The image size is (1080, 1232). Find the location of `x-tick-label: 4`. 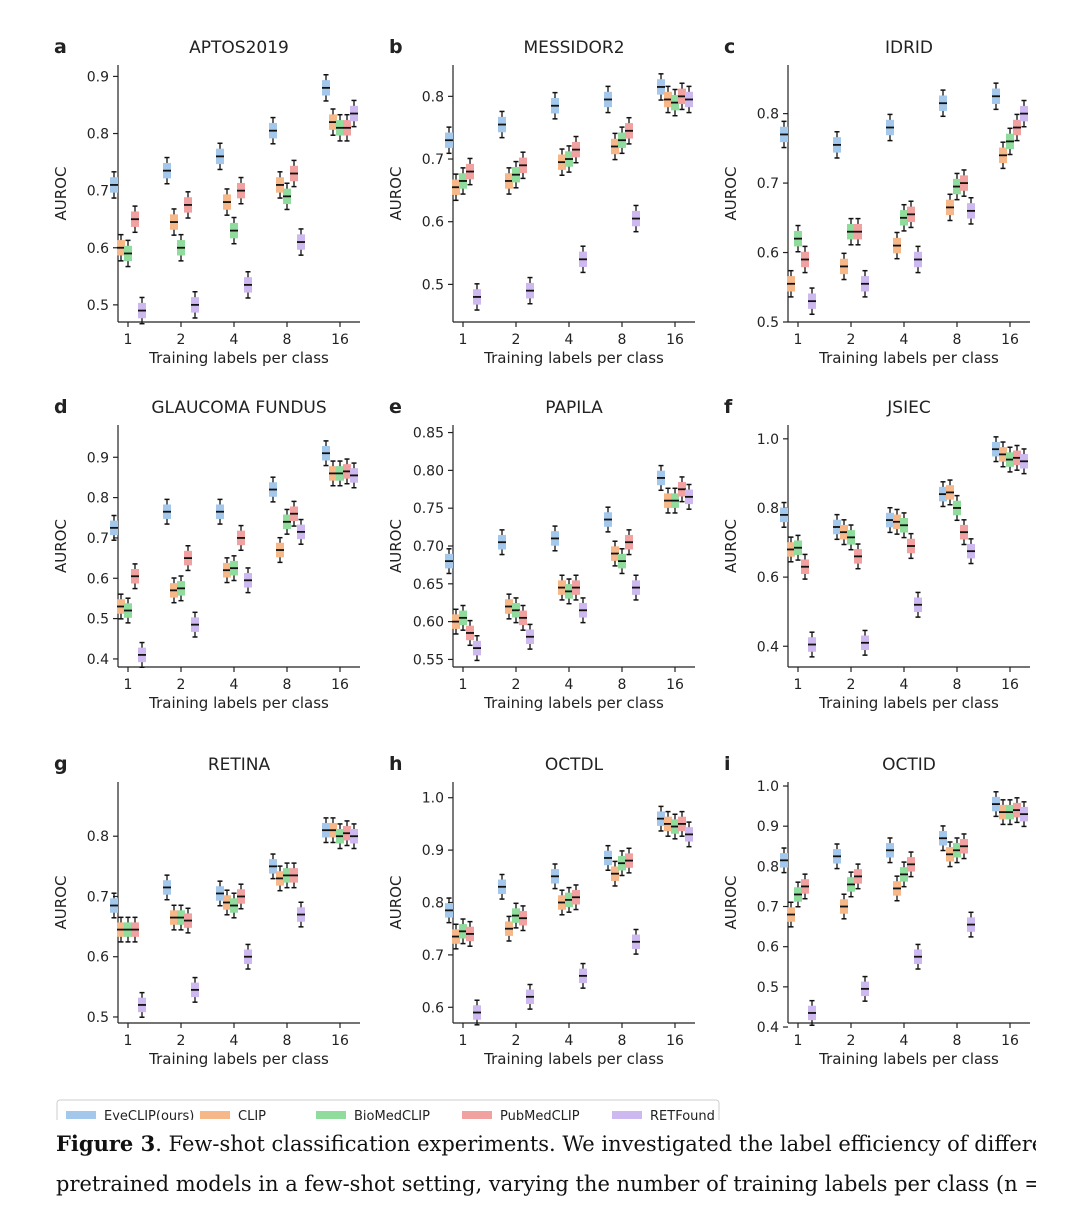

x-tick-label: 4 is located at coordinates (904, 1041).